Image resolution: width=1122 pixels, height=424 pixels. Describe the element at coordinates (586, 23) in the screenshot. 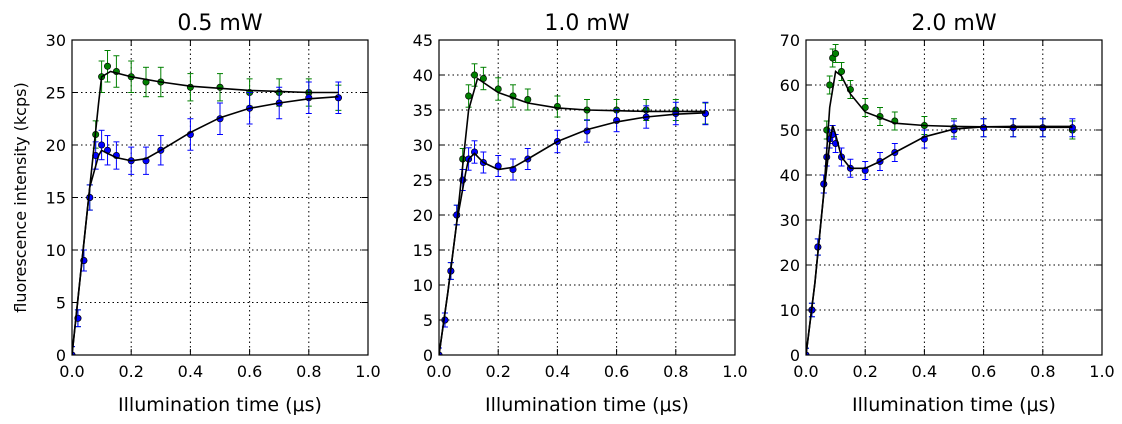

I see `chart-title: 1.0 mW` at that location.